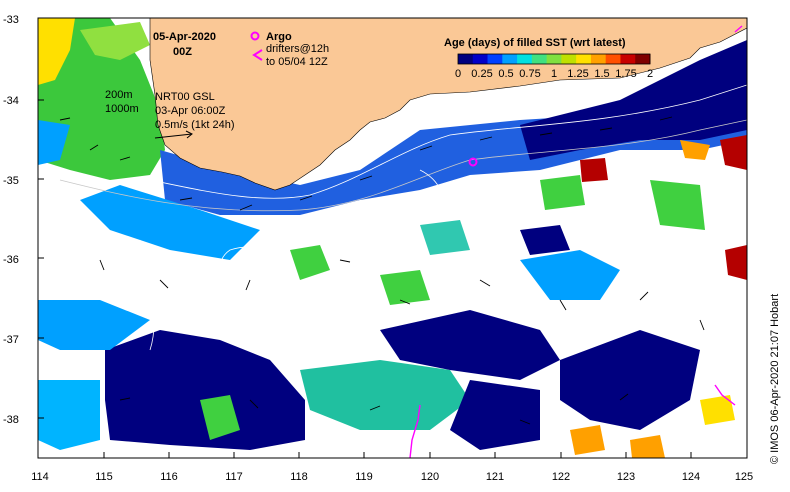  Describe the element at coordinates (40, 477) in the screenshot. I see `x-tick-label: 114` at that location.